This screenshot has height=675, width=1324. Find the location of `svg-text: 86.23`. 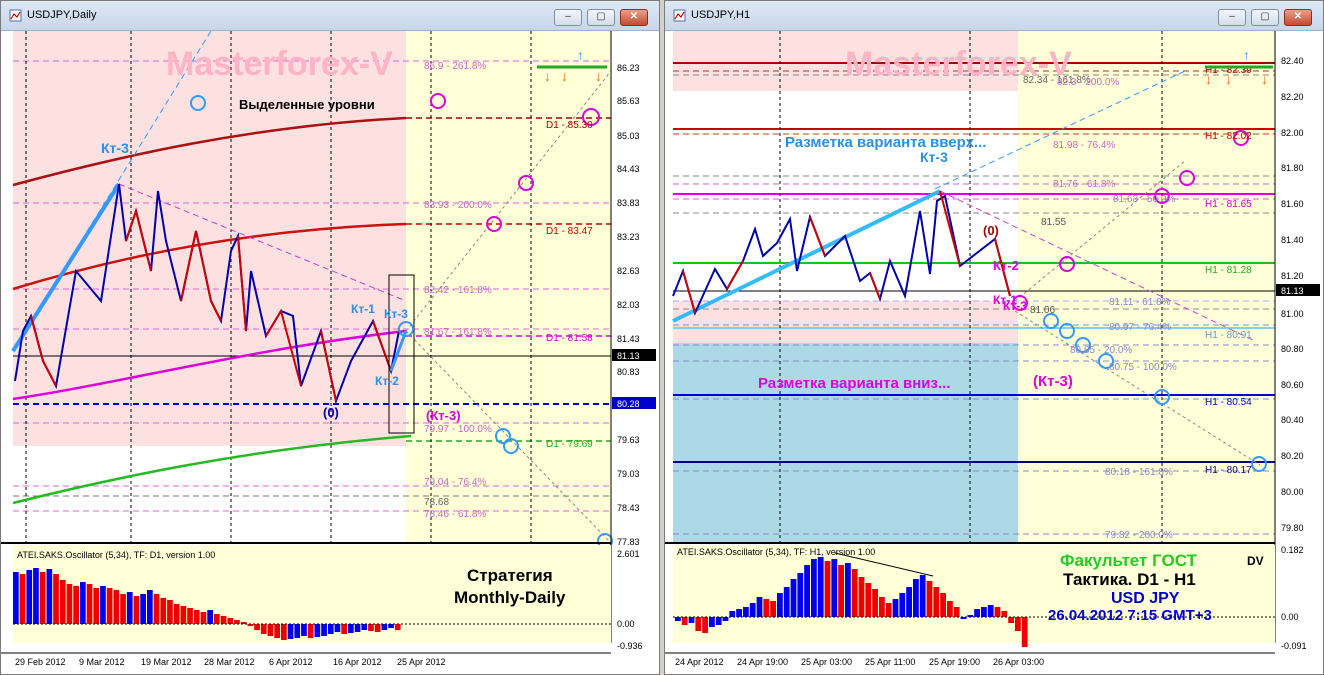

svg-text: 86.23 is located at coordinates (628, 68).